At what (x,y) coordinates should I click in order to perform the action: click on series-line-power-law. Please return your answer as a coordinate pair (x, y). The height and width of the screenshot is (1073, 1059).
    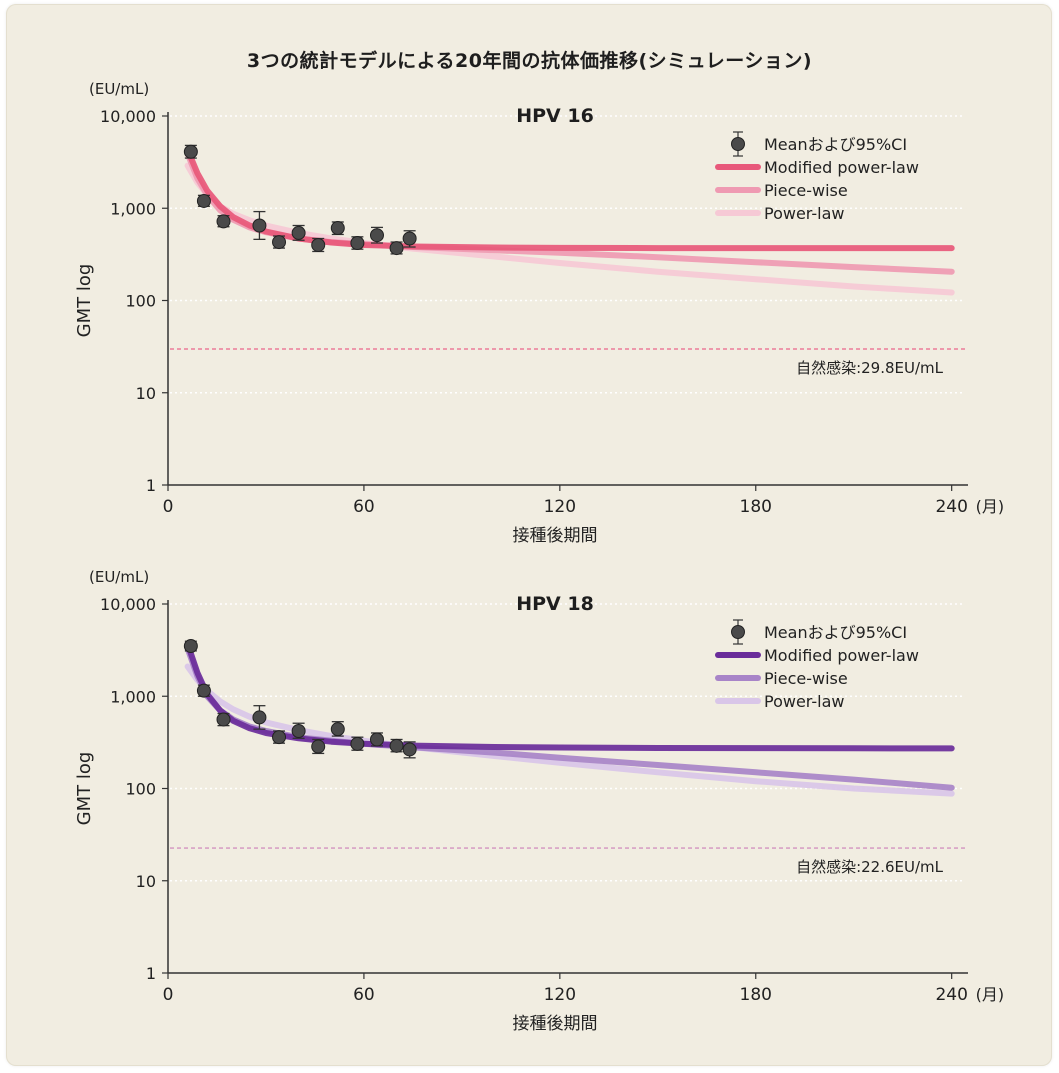
    Looking at the image, I should click on (569, 730).